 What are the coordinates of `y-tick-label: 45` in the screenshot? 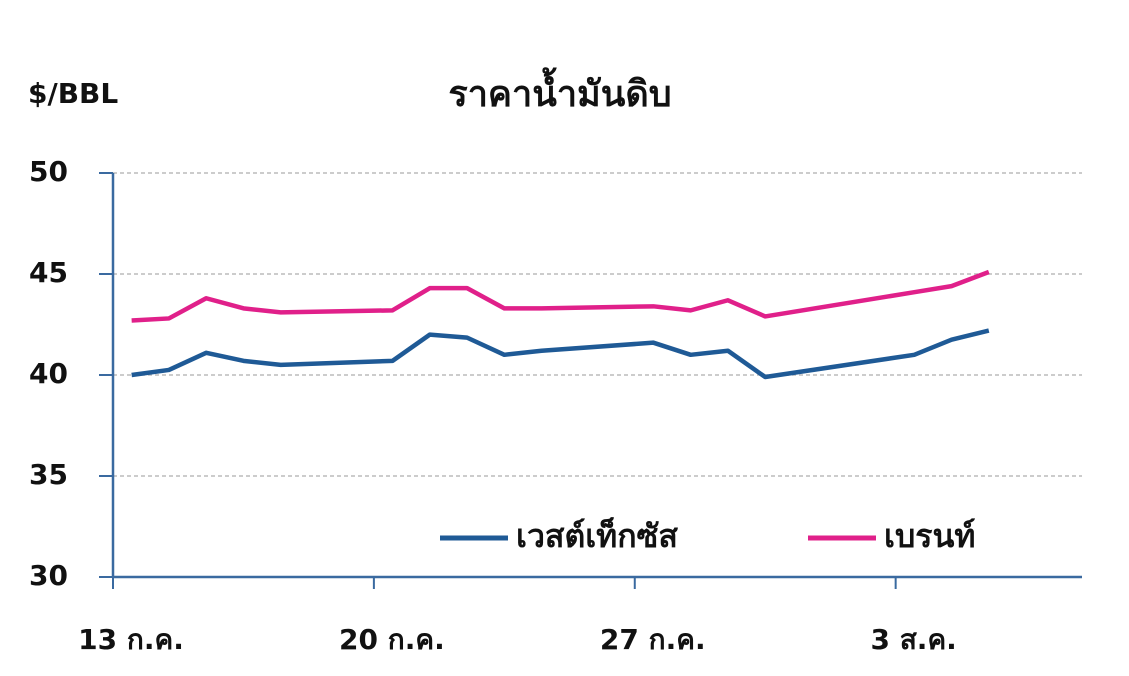 It's located at (48, 272).